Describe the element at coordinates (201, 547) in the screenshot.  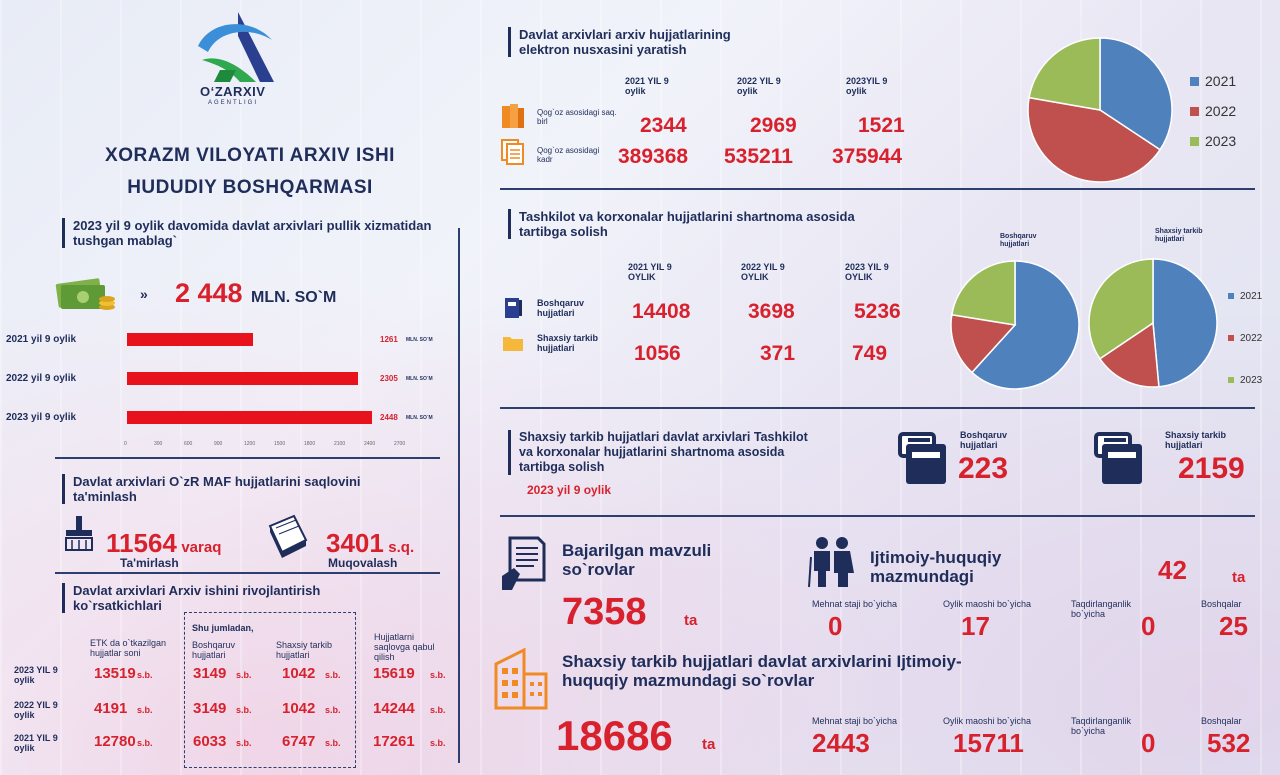
I see `repair-unit: varaq` at that location.